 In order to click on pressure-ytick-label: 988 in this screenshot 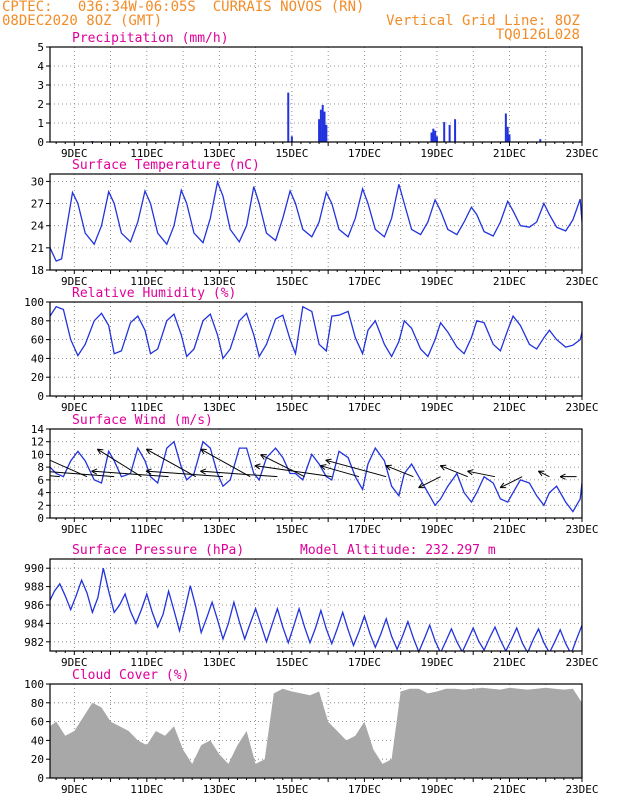, I will do `click(34, 587)`.